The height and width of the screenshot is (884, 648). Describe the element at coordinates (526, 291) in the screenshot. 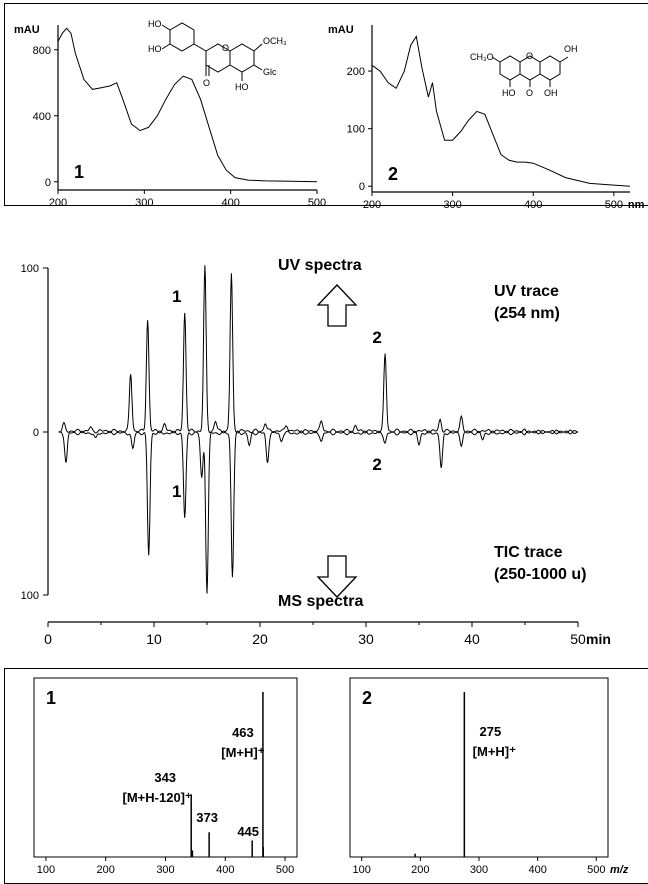

I see `uv-trace-label: UV trace` at that location.